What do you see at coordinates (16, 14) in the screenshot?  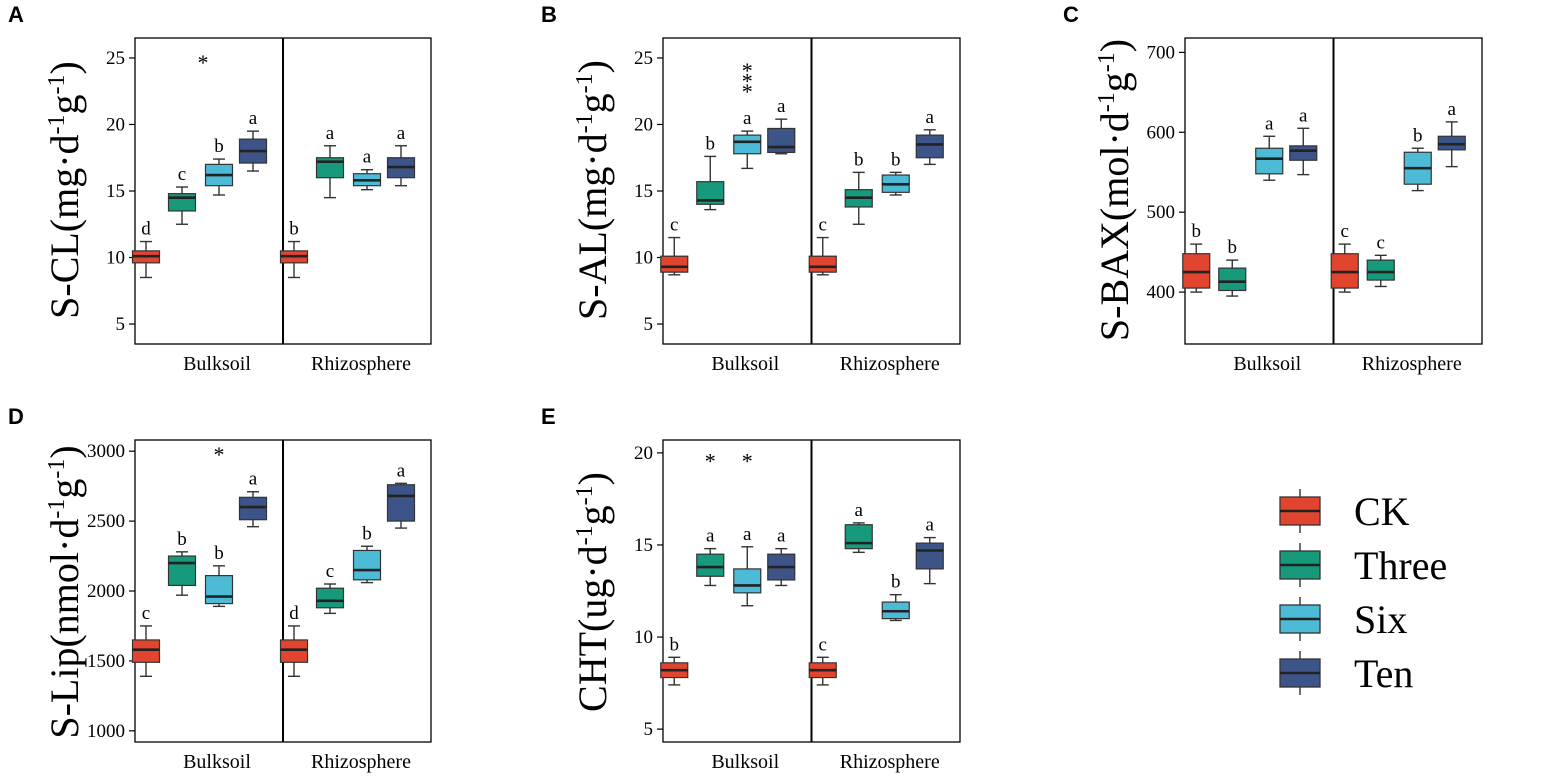 I see `panel-letter: A` at bounding box center [16, 14].